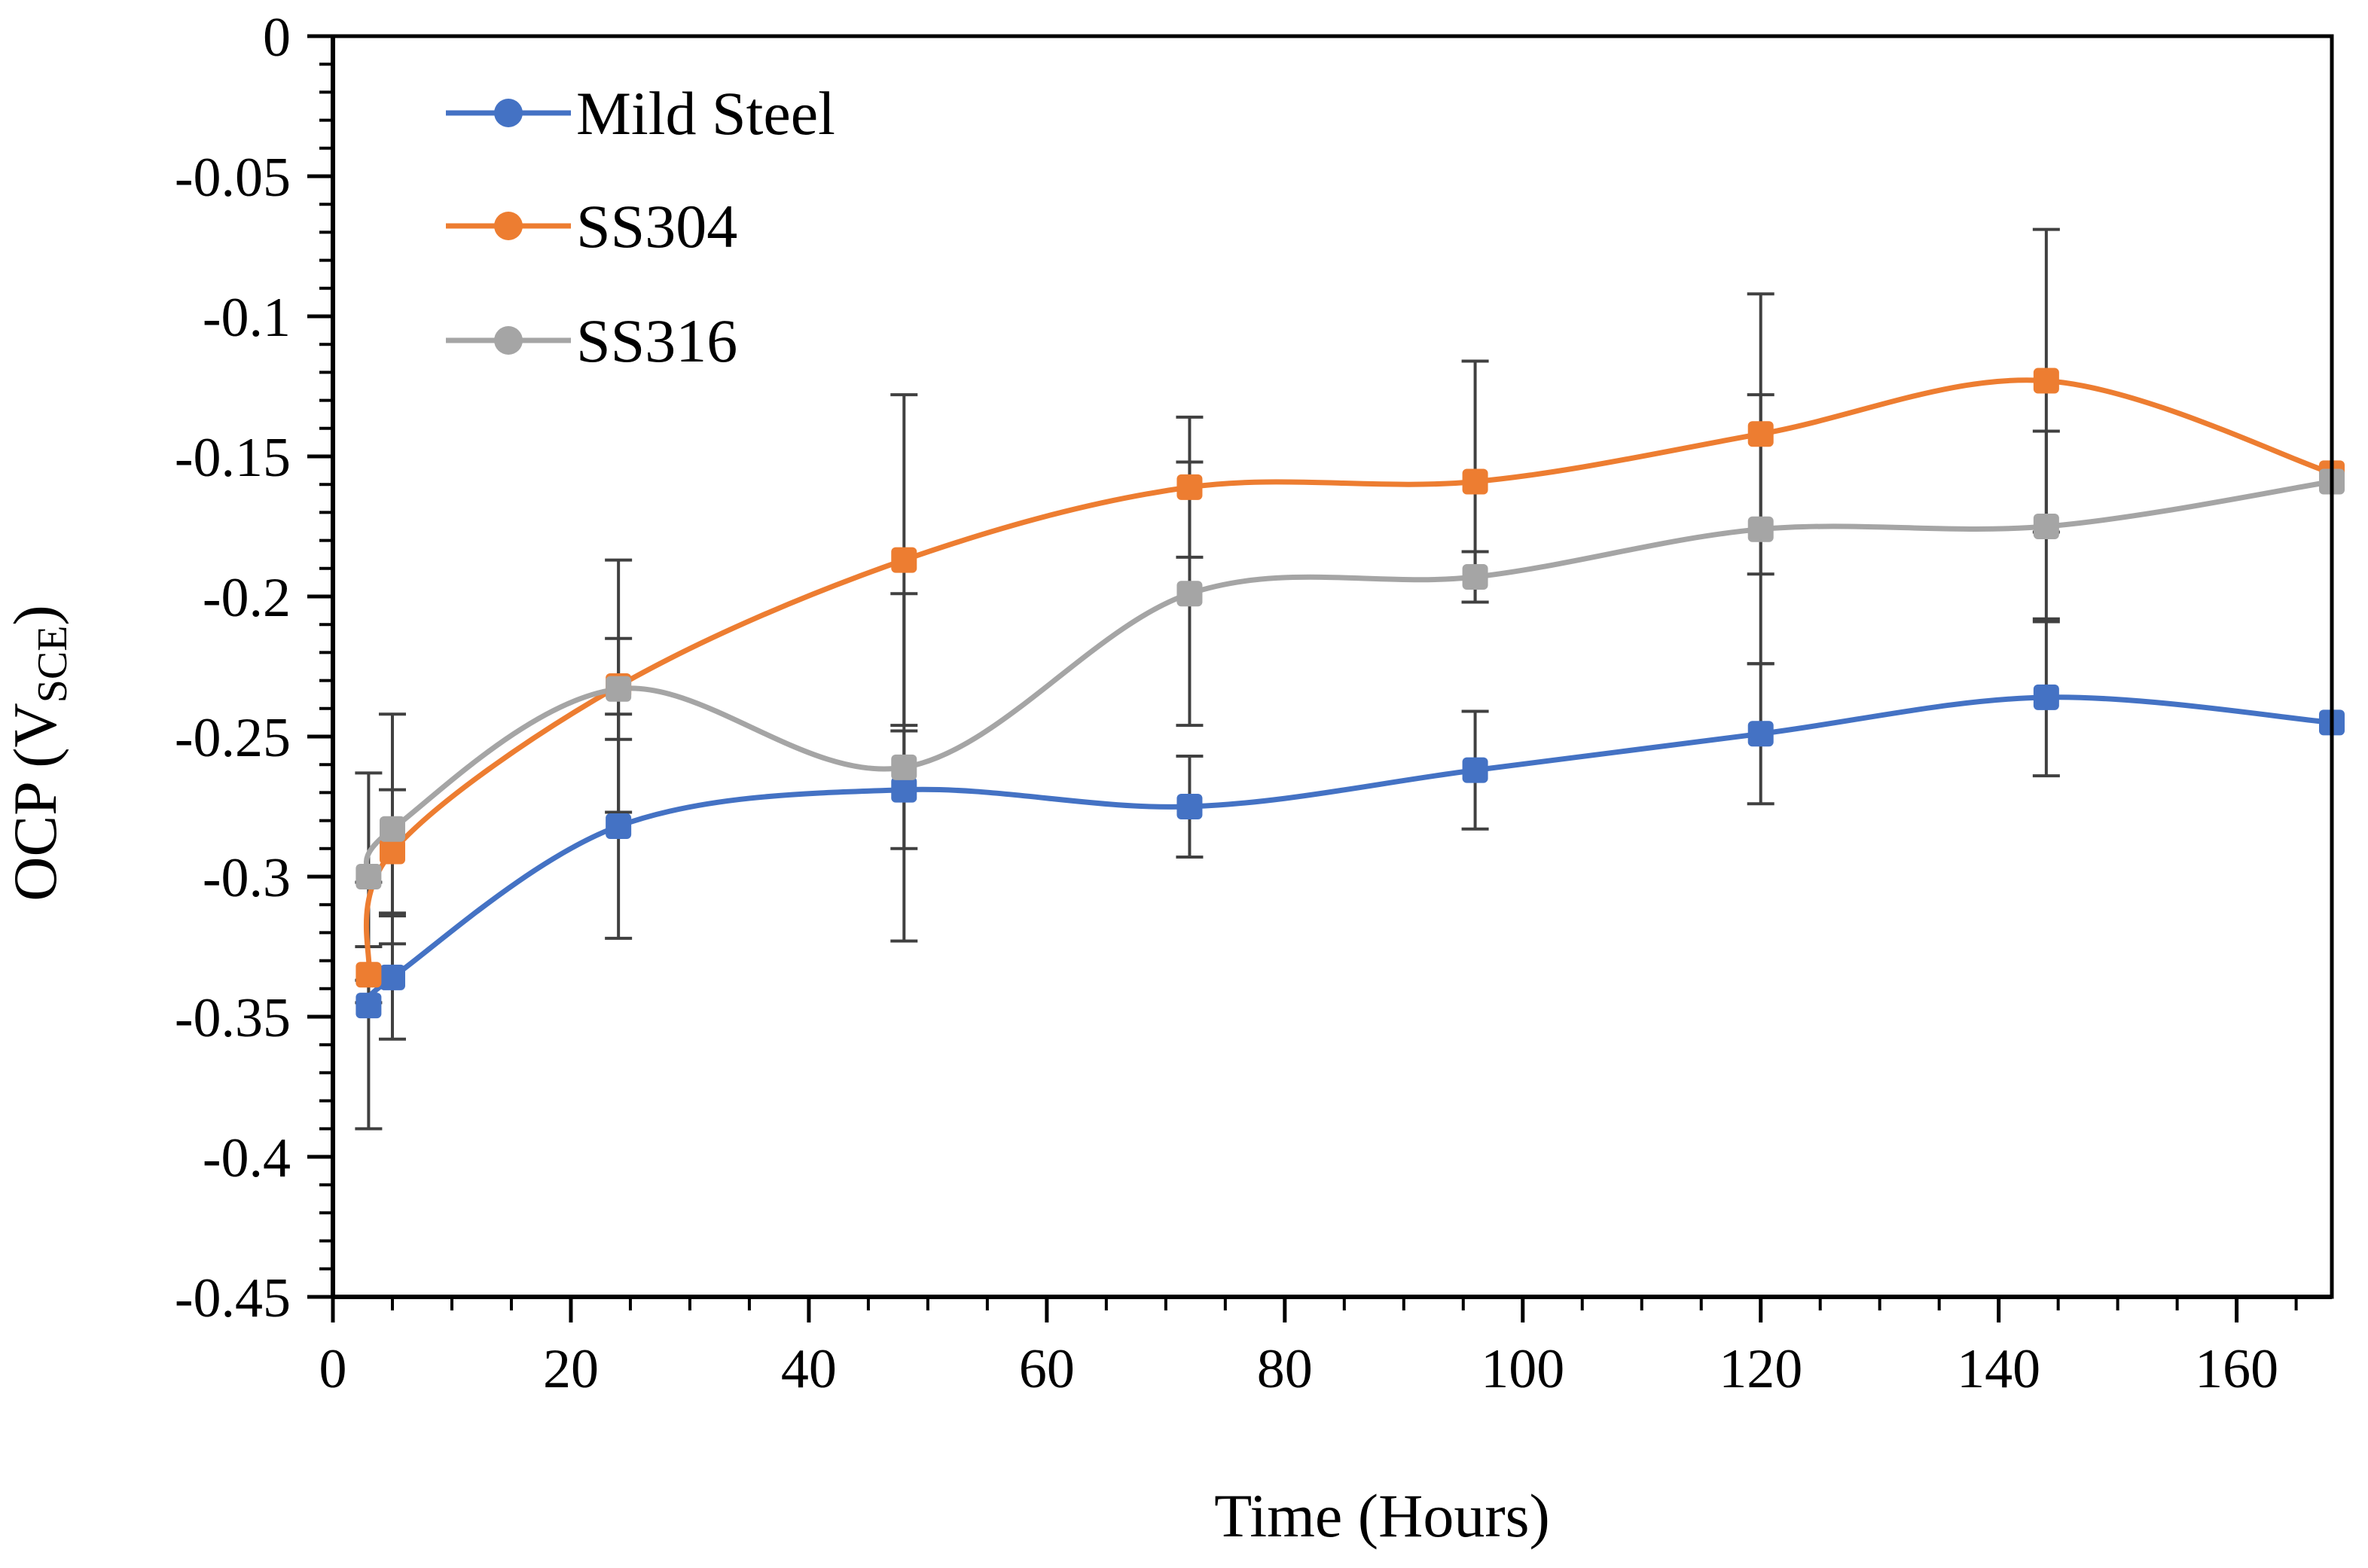 The height and width of the screenshot is (1568, 2368). I want to click on x-tick-label: 160, so click(2236, 1369).